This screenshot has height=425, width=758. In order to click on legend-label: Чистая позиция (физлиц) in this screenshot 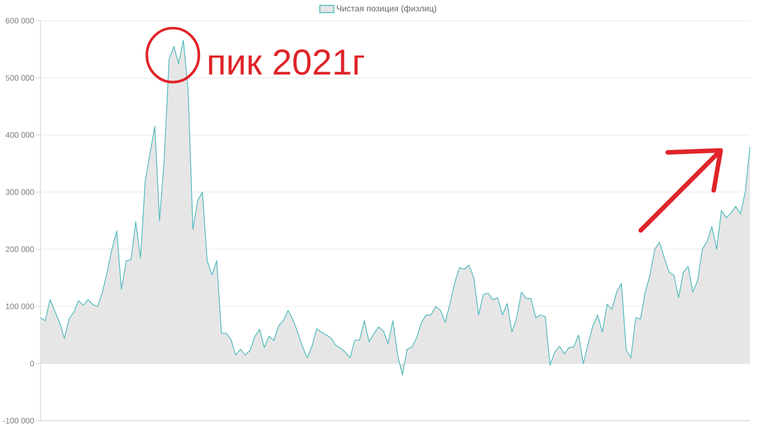, I will do `click(386, 9)`.